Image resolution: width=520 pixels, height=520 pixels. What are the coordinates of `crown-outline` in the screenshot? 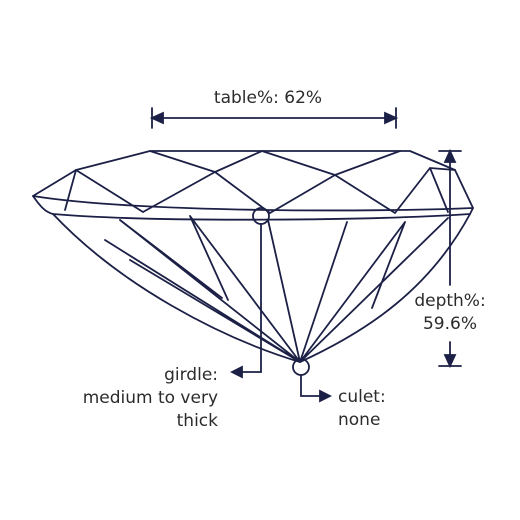 It's located at (253, 179).